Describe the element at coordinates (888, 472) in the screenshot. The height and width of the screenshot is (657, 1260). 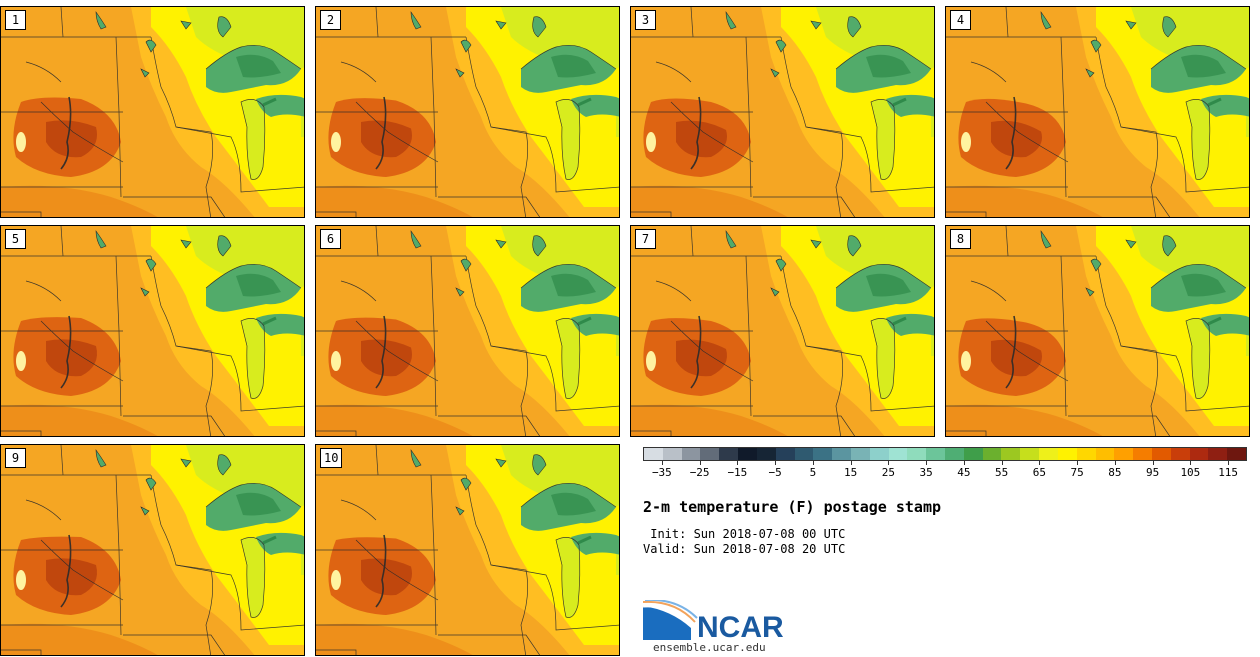
I see `colorbar-tick-label: 25` at that location.